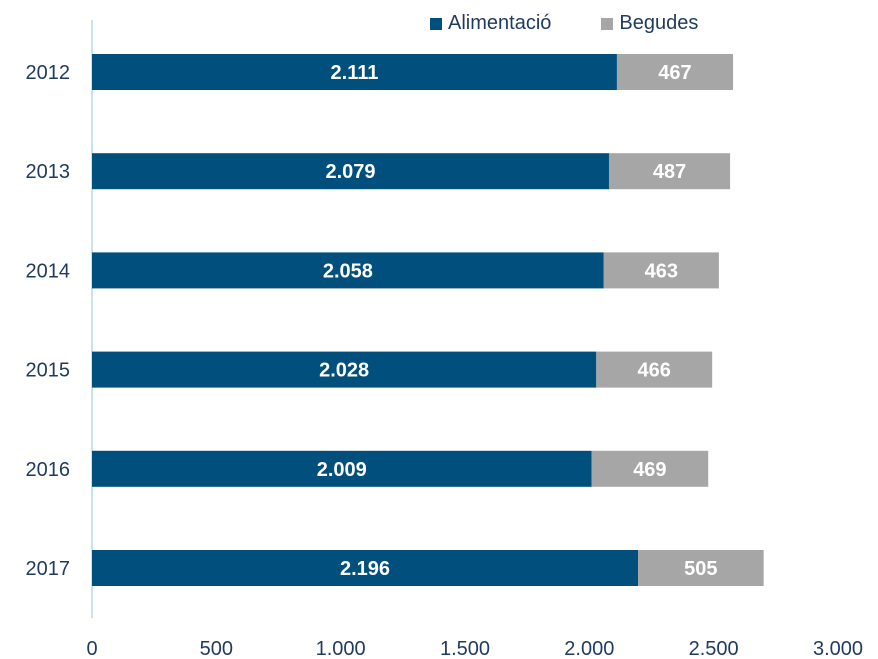 The image size is (878, 659). Describe the element at coordinates (91, 648) in the screenshot. I see `x-tick-label: 0` at that location.